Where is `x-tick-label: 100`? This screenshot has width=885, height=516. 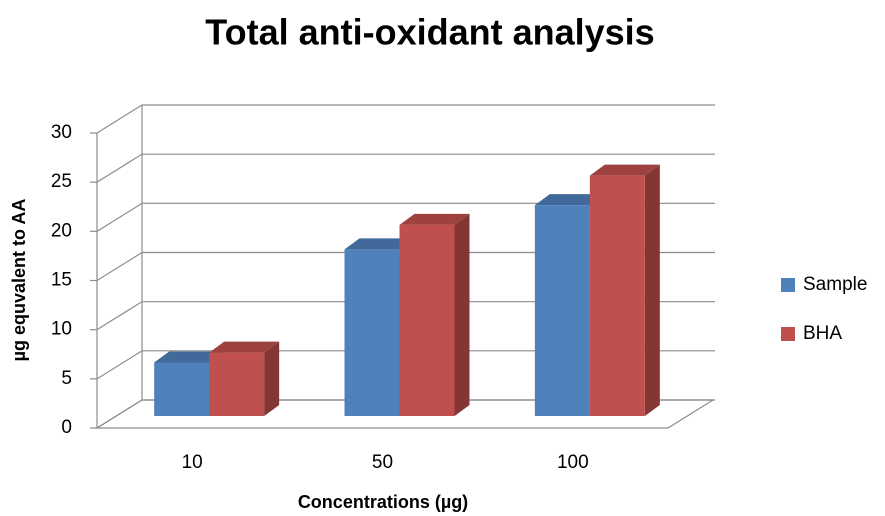
x-tick-label: 100 is located at coordinates (573, 462).